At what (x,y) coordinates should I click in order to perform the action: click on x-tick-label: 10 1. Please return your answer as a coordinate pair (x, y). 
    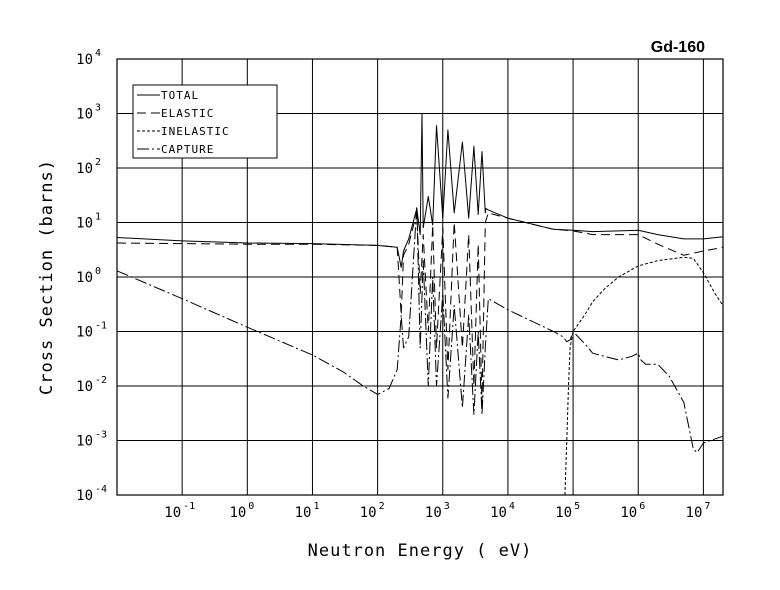
    Looking at the image, I should click on (307, 511).